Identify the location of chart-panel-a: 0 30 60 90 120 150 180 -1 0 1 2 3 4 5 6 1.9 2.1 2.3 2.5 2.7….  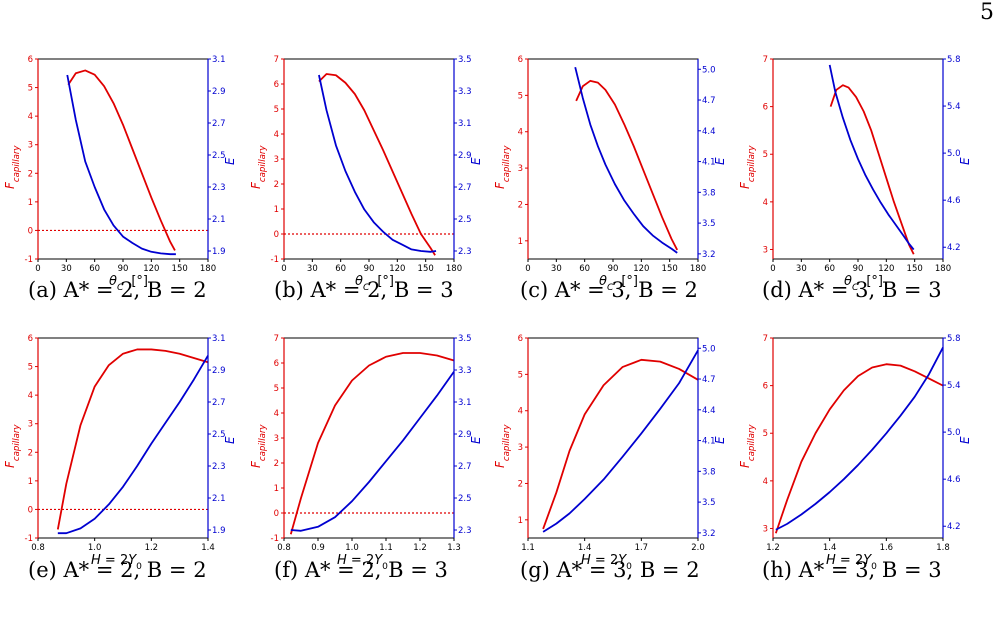
(120, 174).